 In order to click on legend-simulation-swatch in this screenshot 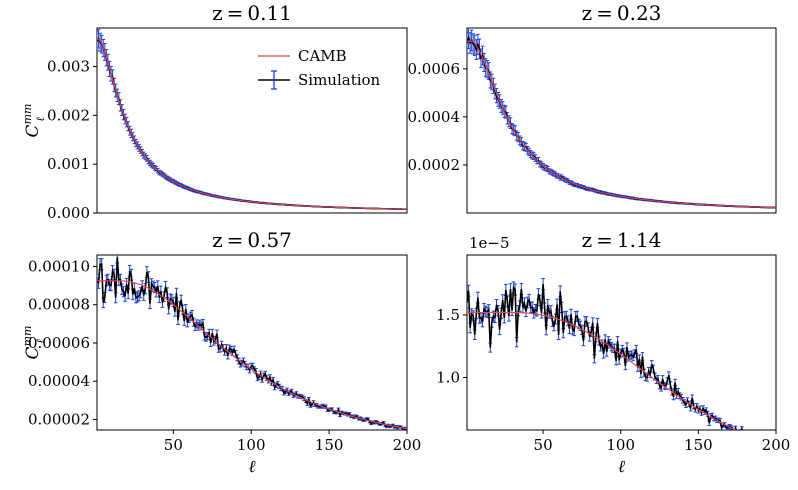, I will do `click(274, 80)`.